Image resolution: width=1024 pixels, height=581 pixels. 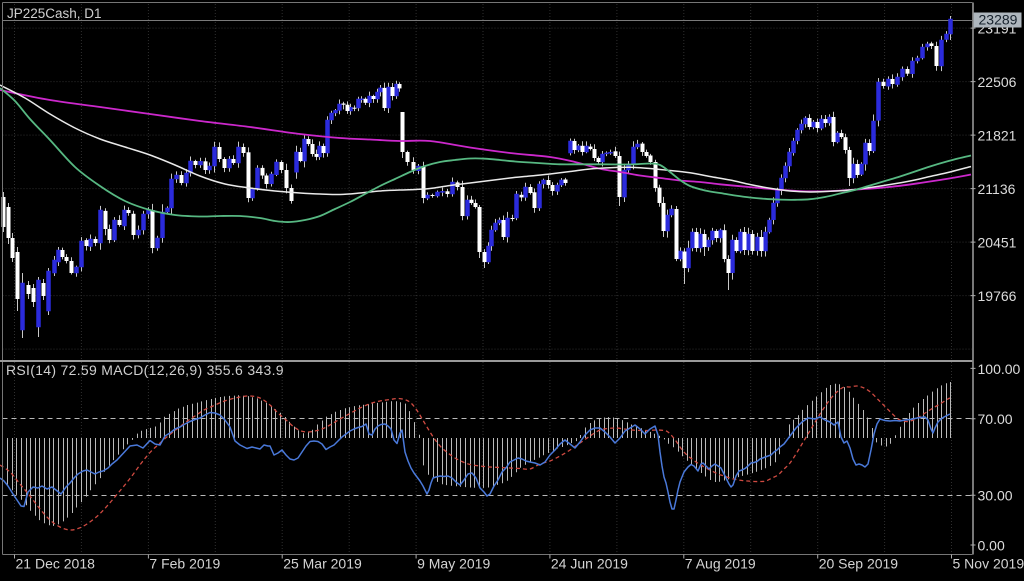 What do you see at coordinates (859, 564) in the screenshot?
I see `svg-text: 20 Sep 2019` at bounding box center [859, 564].